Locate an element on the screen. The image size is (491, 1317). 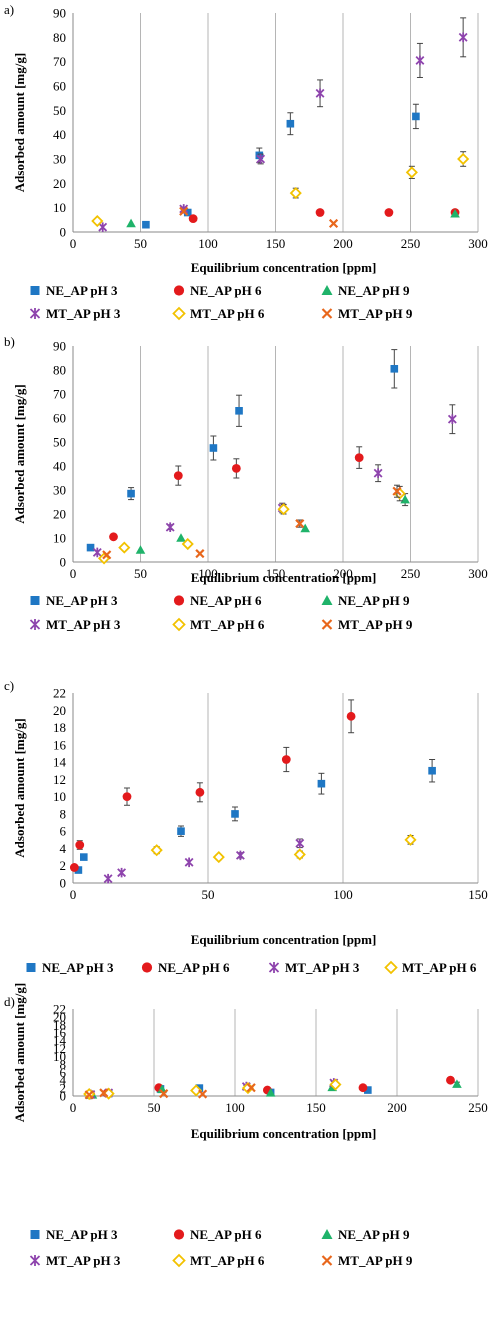
panel-4-y-tick-label: 8 is located at coordinates (63, 1064).